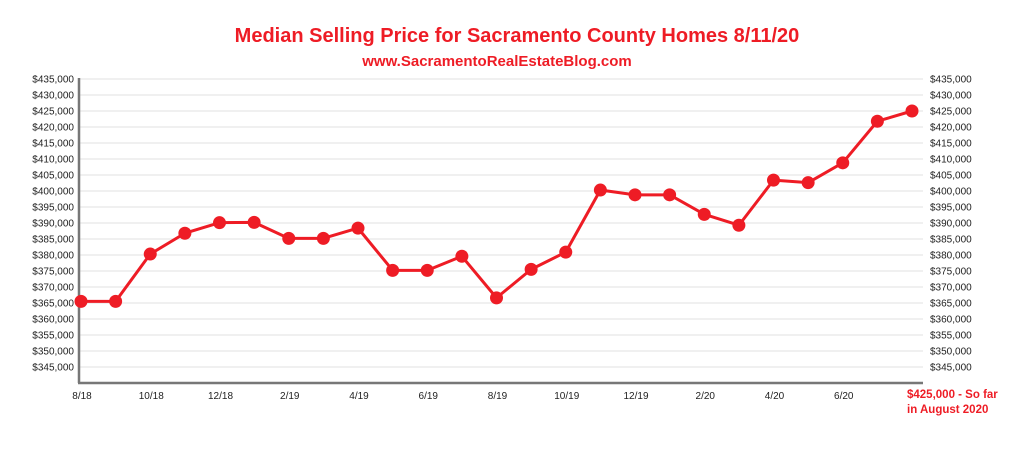  I want to click on x-tick-label: 10/19, so click(566, 396).